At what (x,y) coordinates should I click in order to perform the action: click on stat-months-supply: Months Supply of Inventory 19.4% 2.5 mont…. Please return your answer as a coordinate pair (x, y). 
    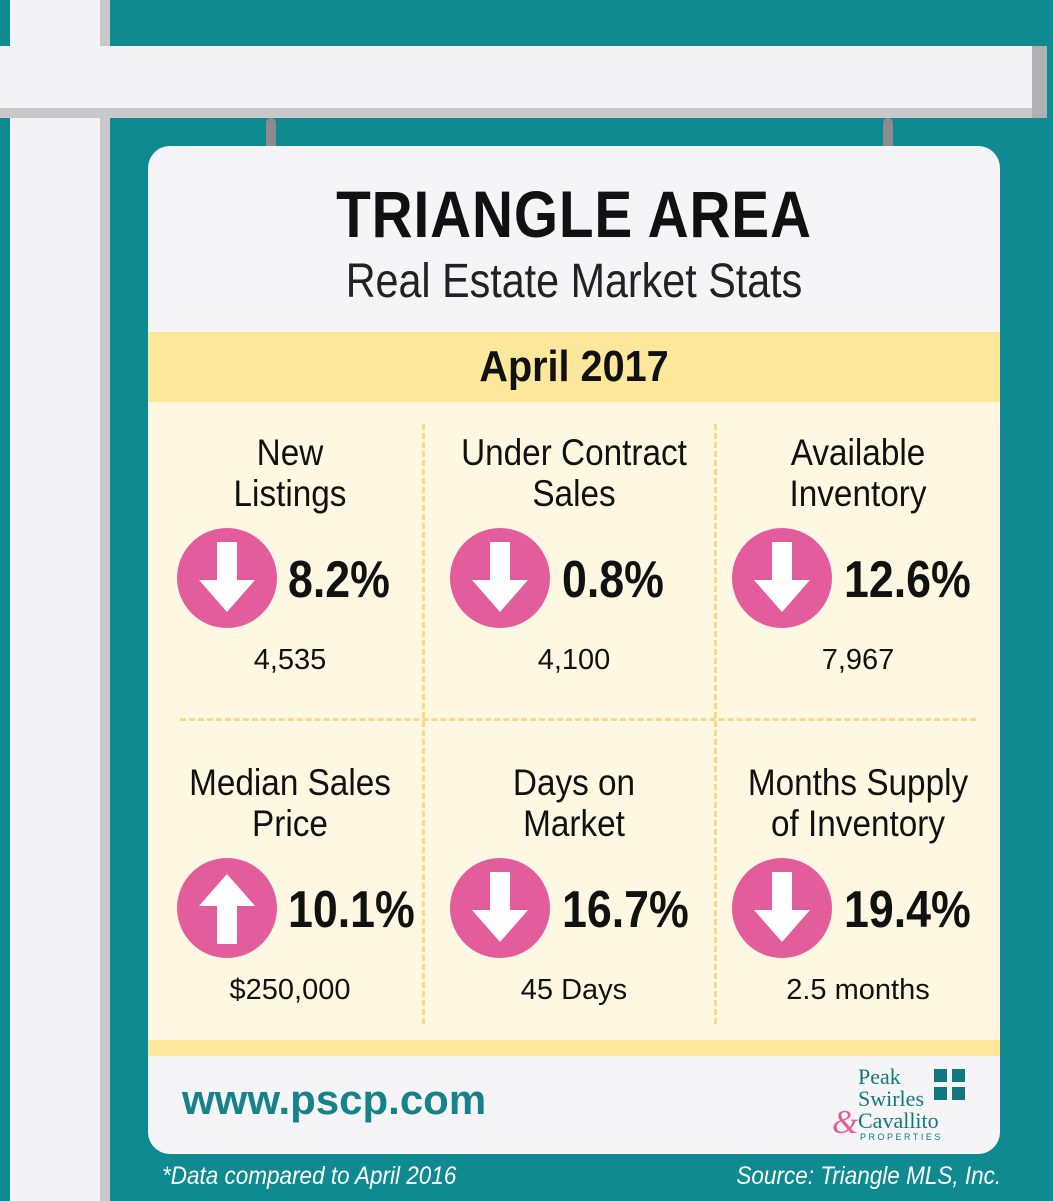
    Looking at the image, I should click on (858, 882).